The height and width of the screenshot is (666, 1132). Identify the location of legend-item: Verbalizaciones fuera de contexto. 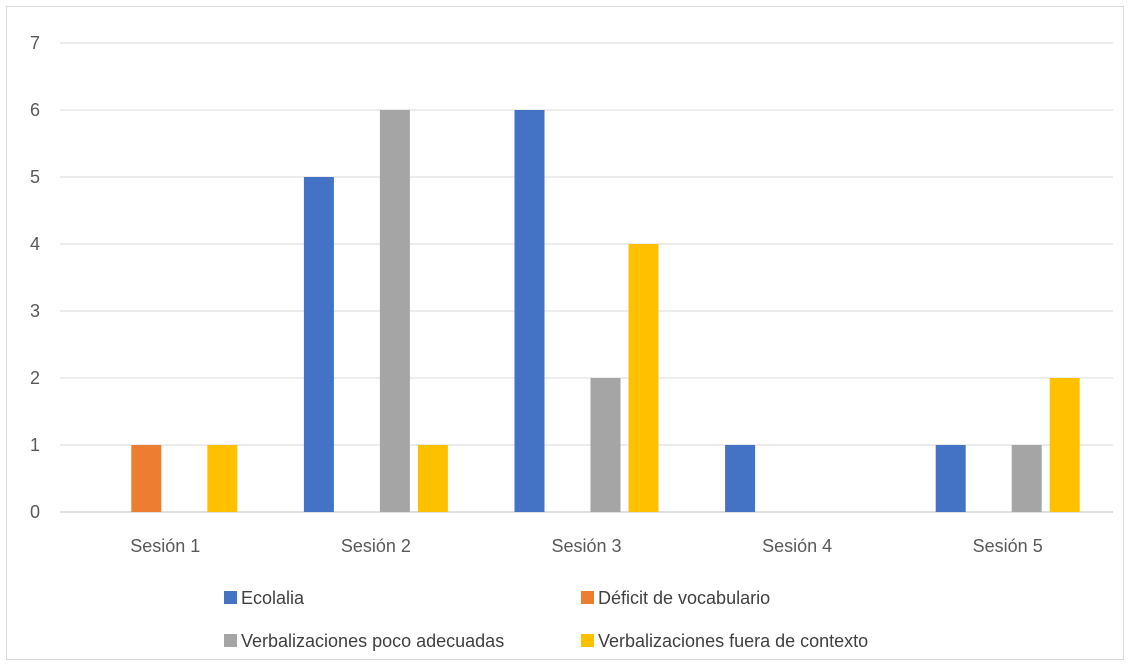
(724, 641).